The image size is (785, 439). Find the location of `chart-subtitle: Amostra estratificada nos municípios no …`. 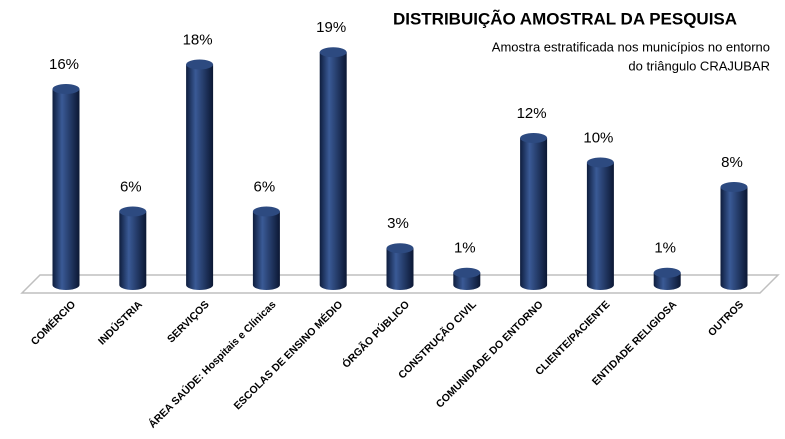

chart-subtitle: Amostra estratificada nos municípios no … is located at coordinates (631, 46).